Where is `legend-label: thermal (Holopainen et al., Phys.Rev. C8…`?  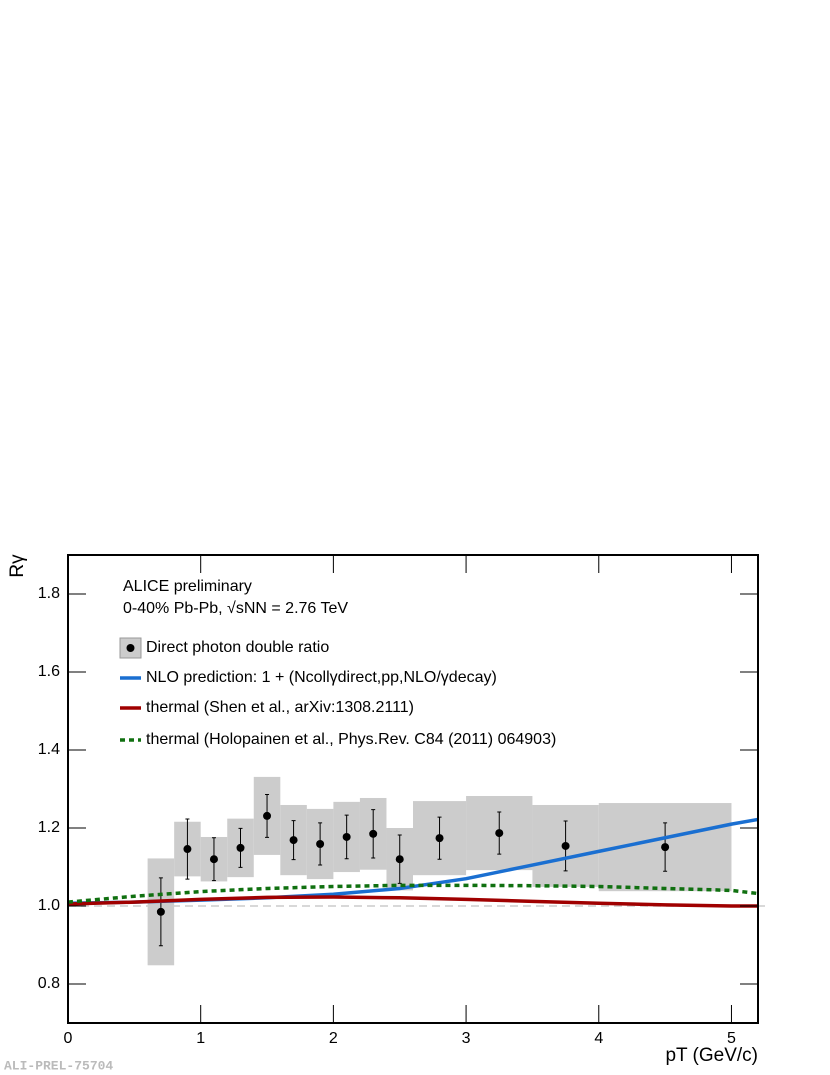 legend-label: thermal (Holopainen et al., Phys.Rev. C8… is located at coordinates (351, 739).